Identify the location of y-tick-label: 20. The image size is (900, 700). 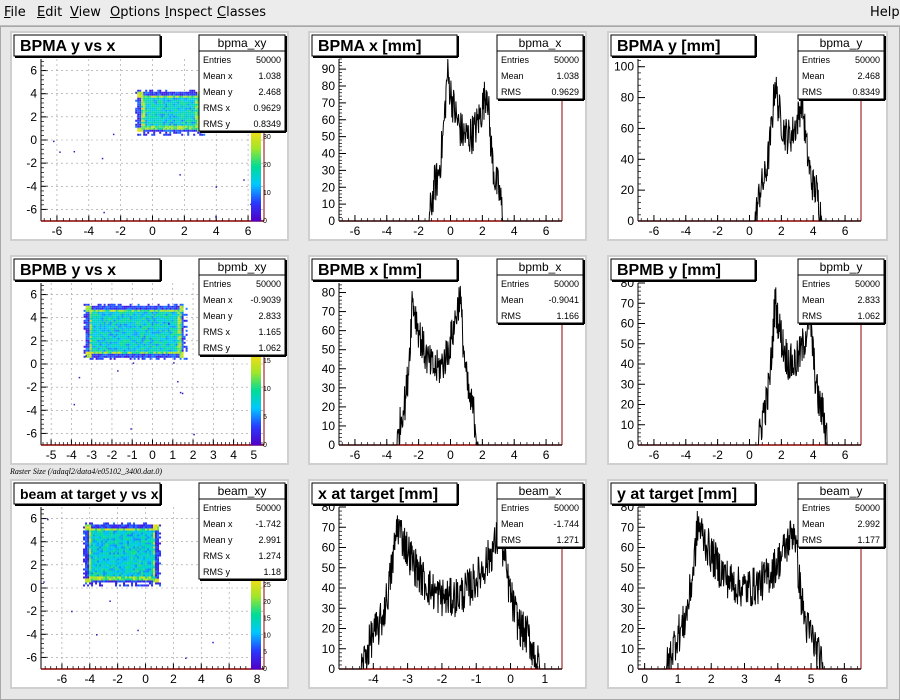
(329, 407).